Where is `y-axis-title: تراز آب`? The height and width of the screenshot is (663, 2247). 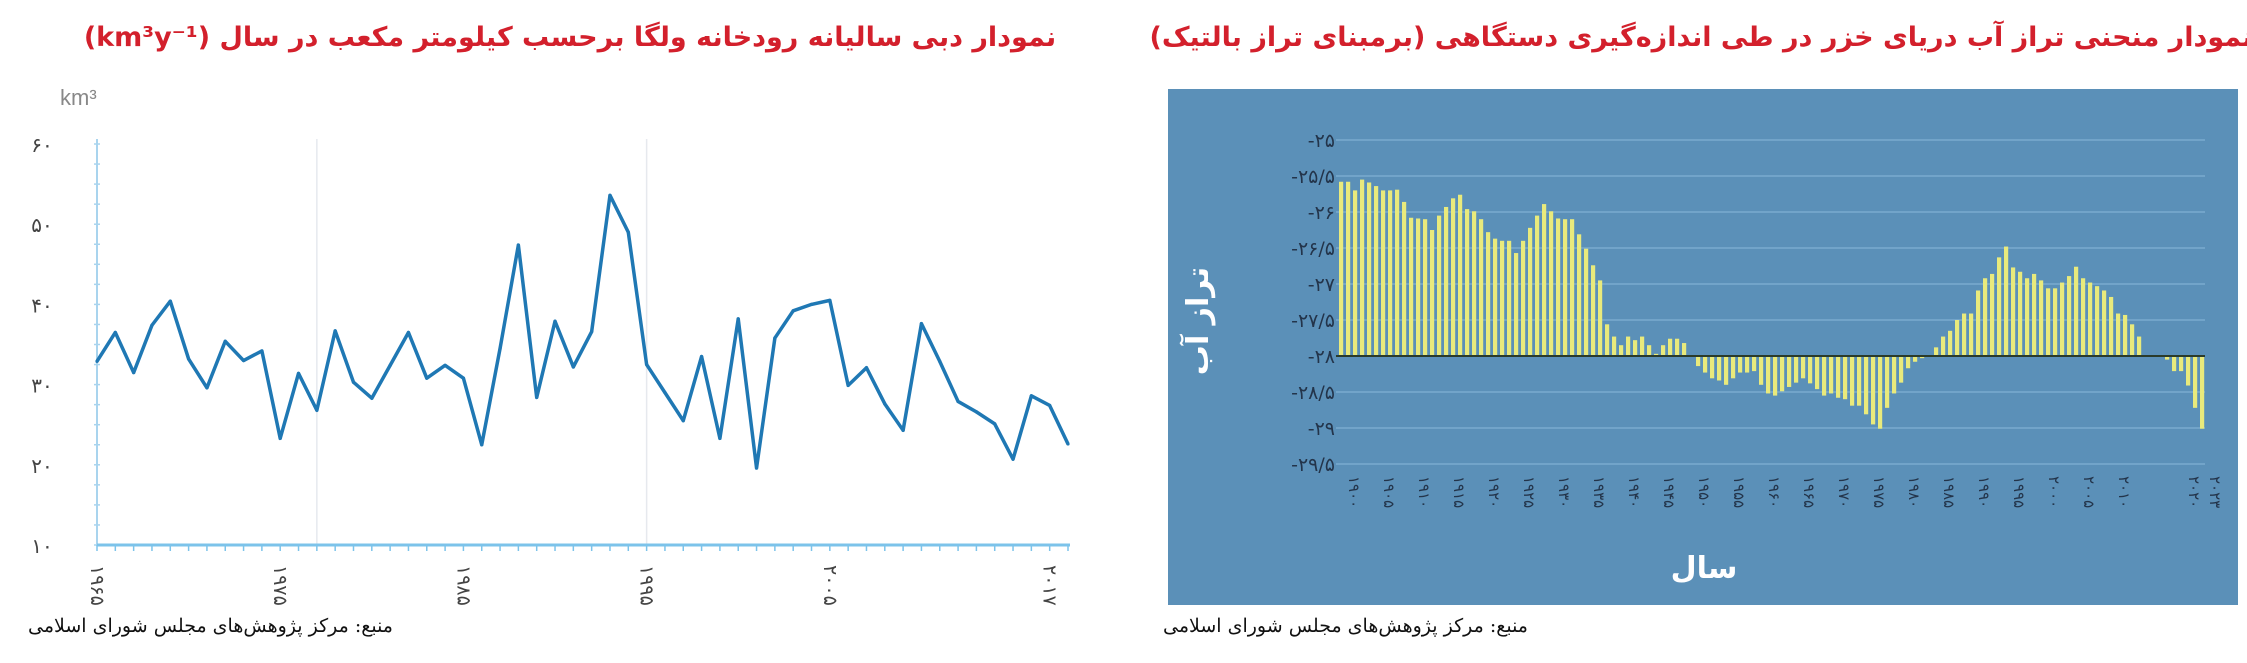
y-axis-title: تراز آب is located at coordinates (1197, 321).